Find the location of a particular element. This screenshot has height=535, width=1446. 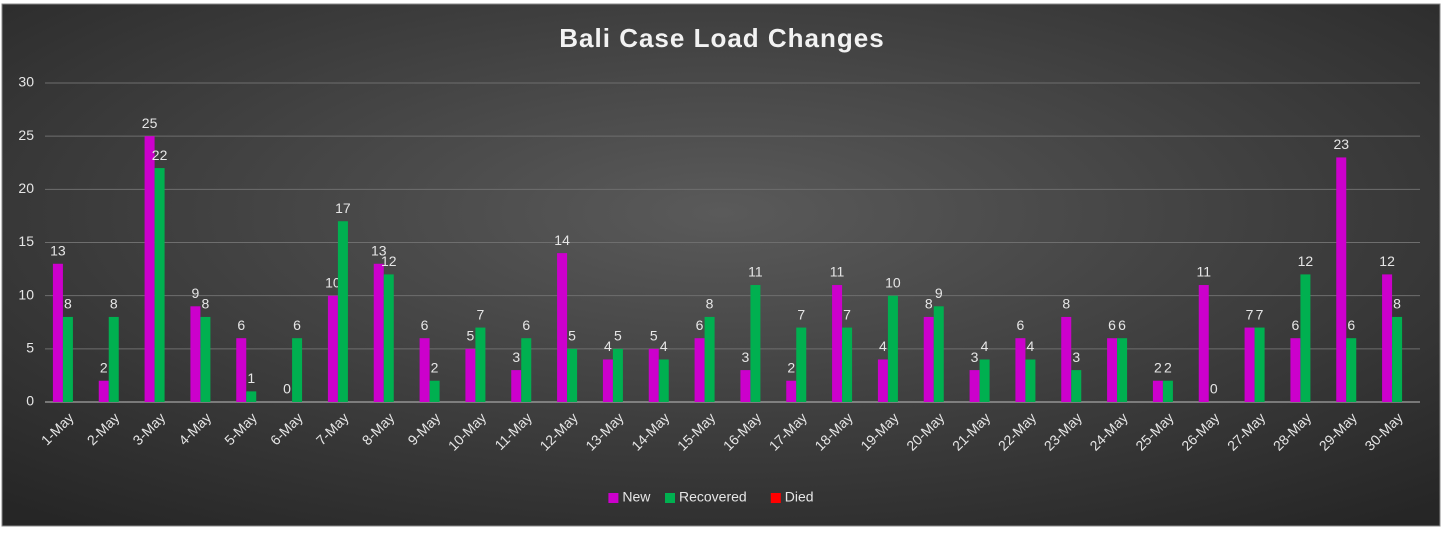

y-tick-label: 5 is located at coordinates (30, 348).